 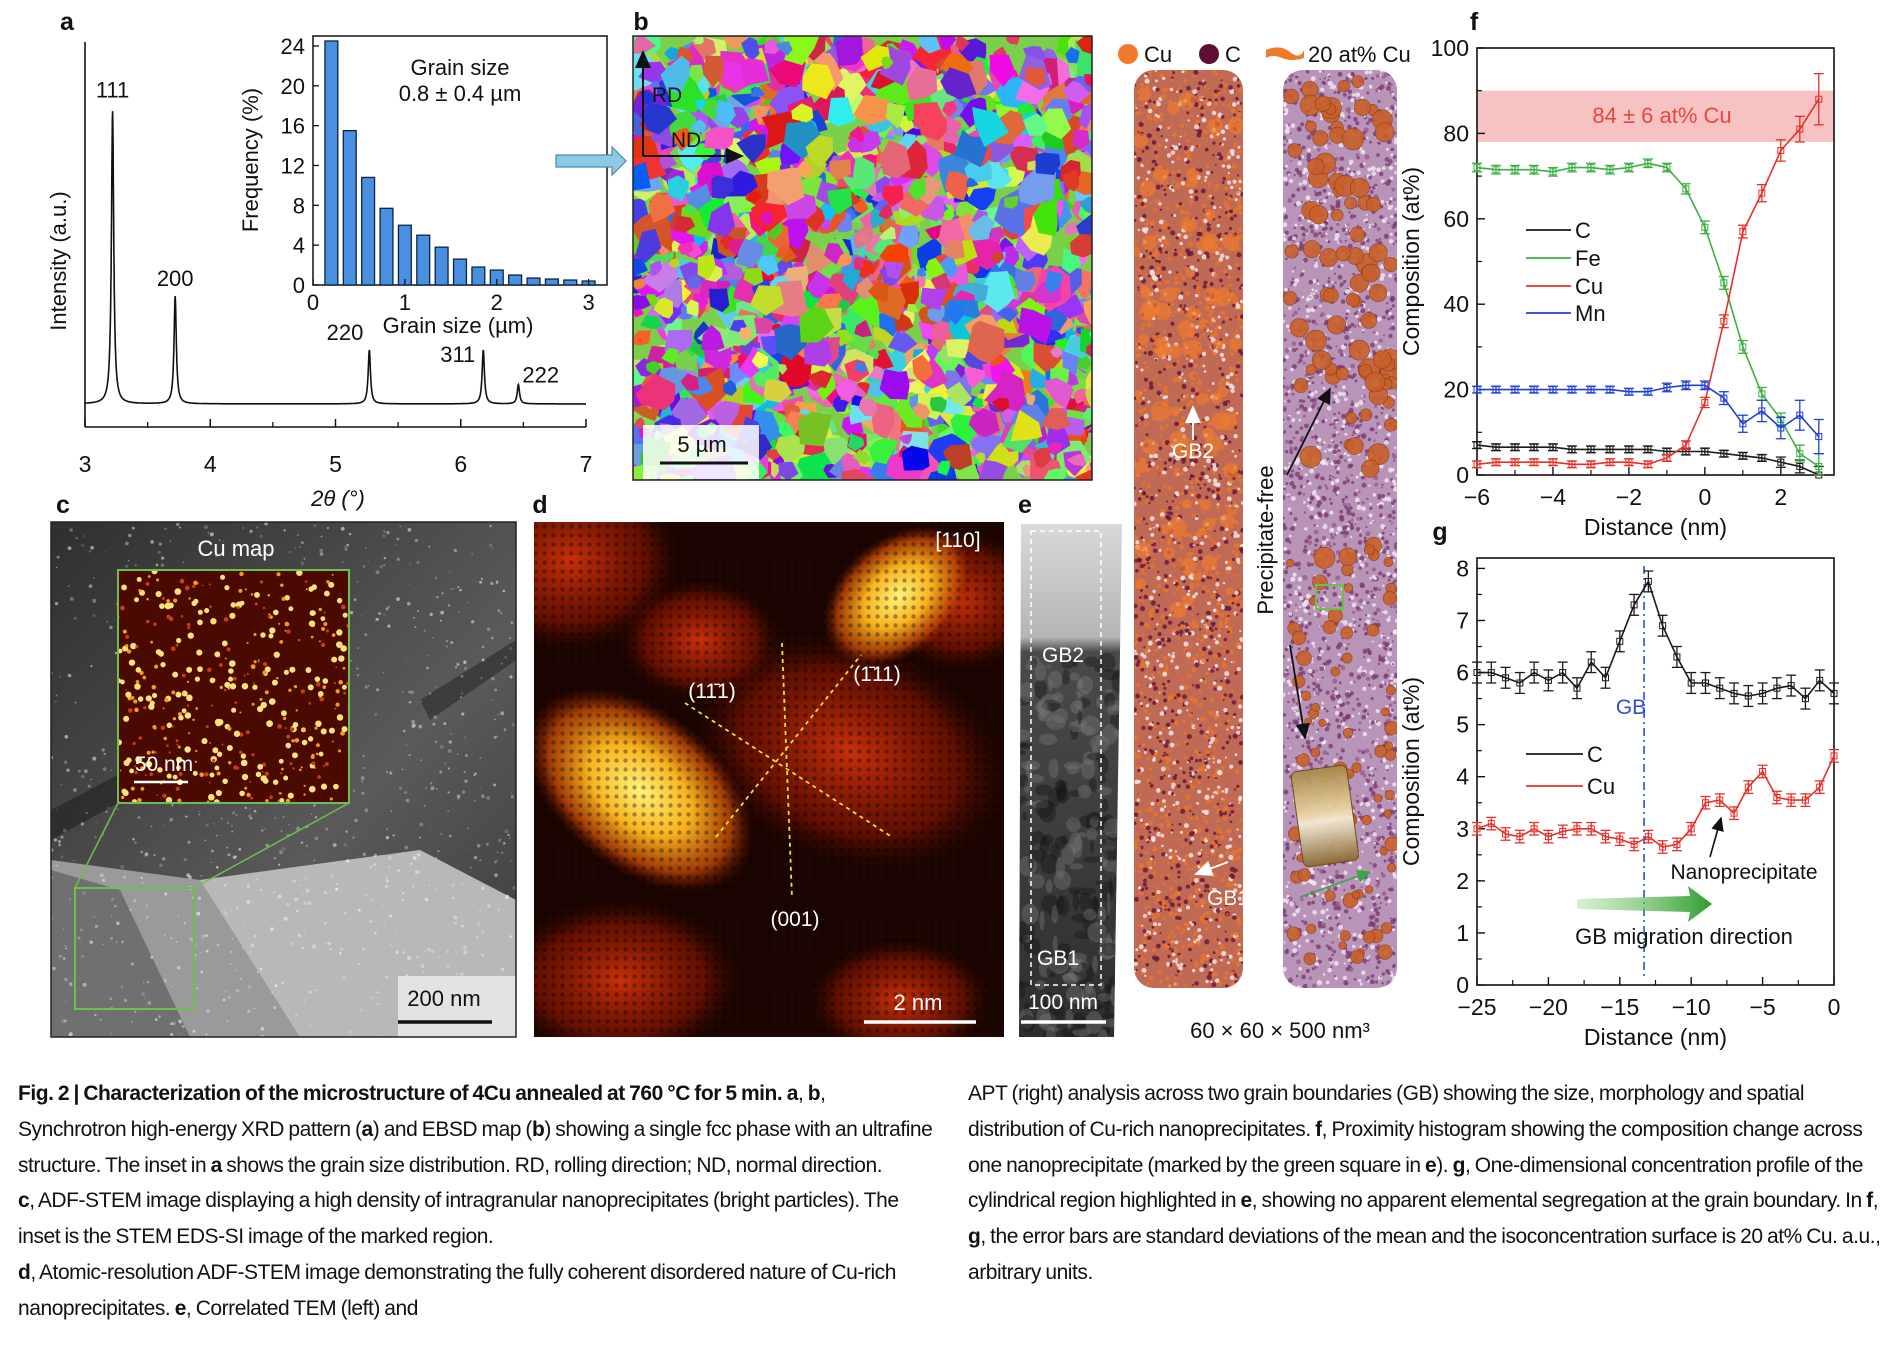 I want to click on panel-label-g: g, so click(x=1439, y=532).